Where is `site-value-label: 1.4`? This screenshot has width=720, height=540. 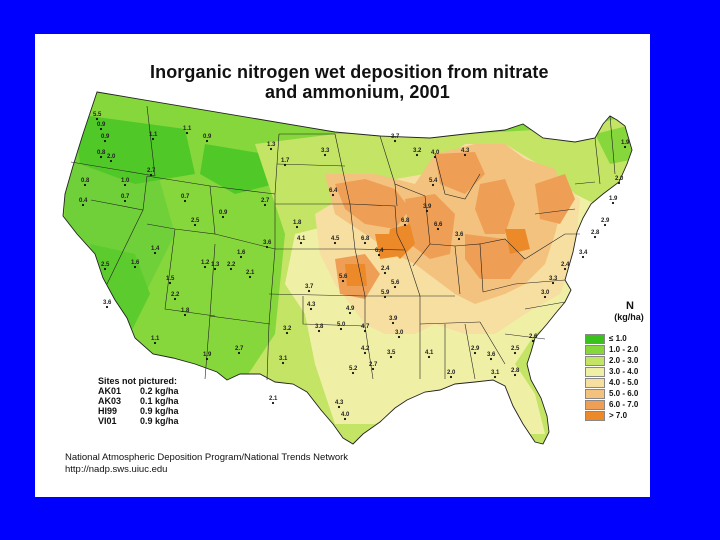
site-value-label: 1.4 is located at coordinates (155, 249).